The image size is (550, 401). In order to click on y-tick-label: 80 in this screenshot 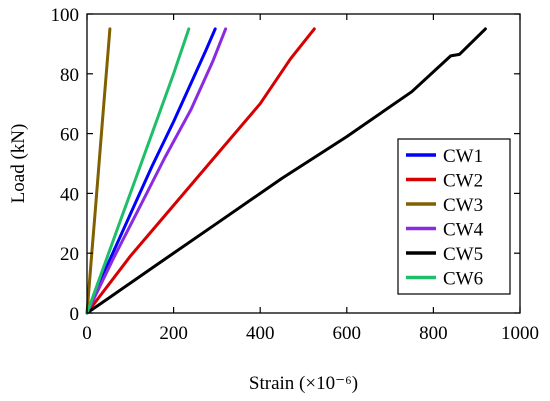, I will do `click(69, 75)`.